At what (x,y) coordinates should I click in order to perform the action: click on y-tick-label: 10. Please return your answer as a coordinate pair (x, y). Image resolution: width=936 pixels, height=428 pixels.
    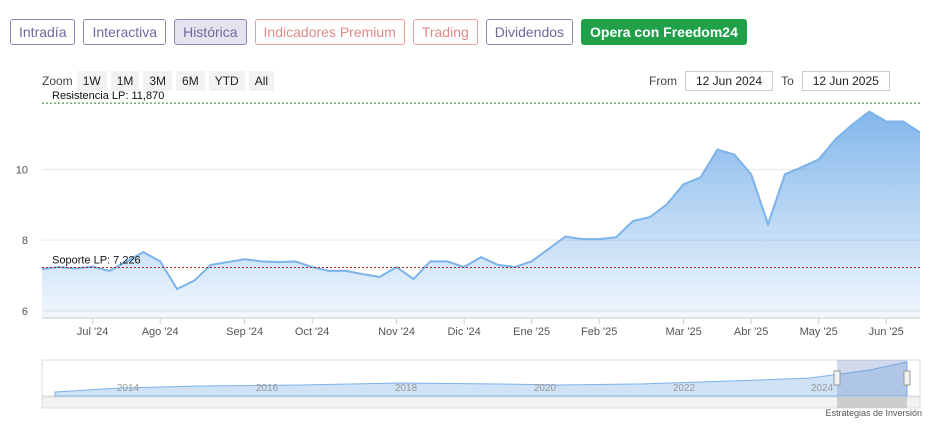
    Looking at the image, I should click on (22, 170).